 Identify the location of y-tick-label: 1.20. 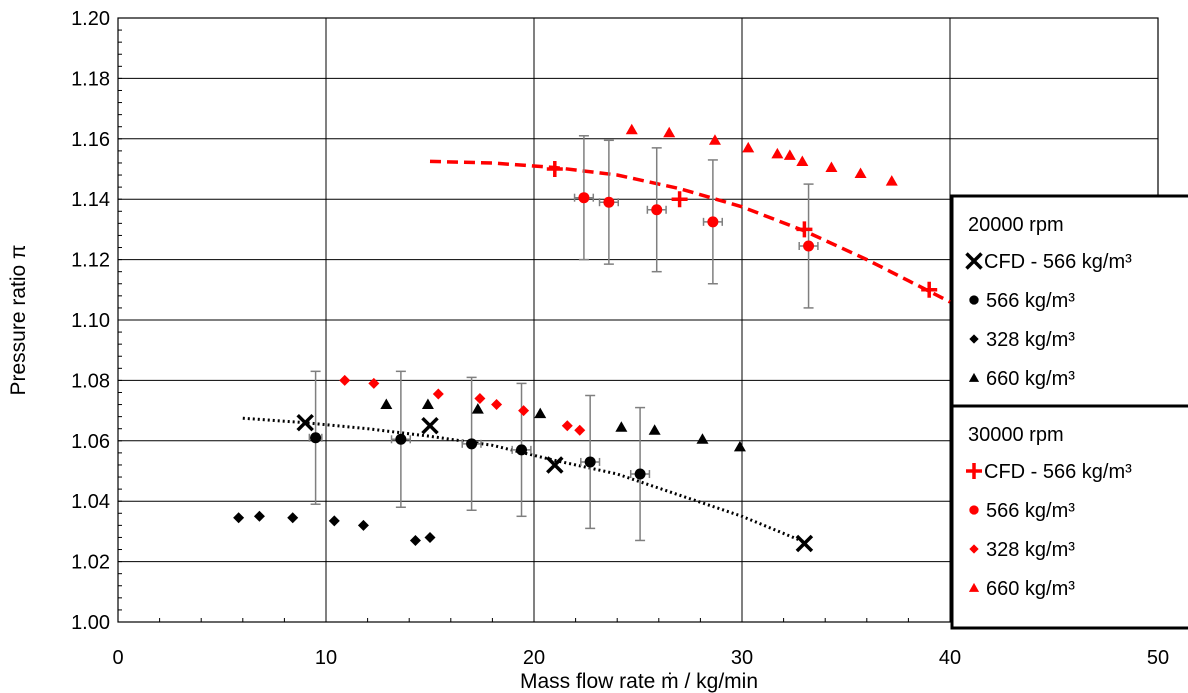
(90, 19).